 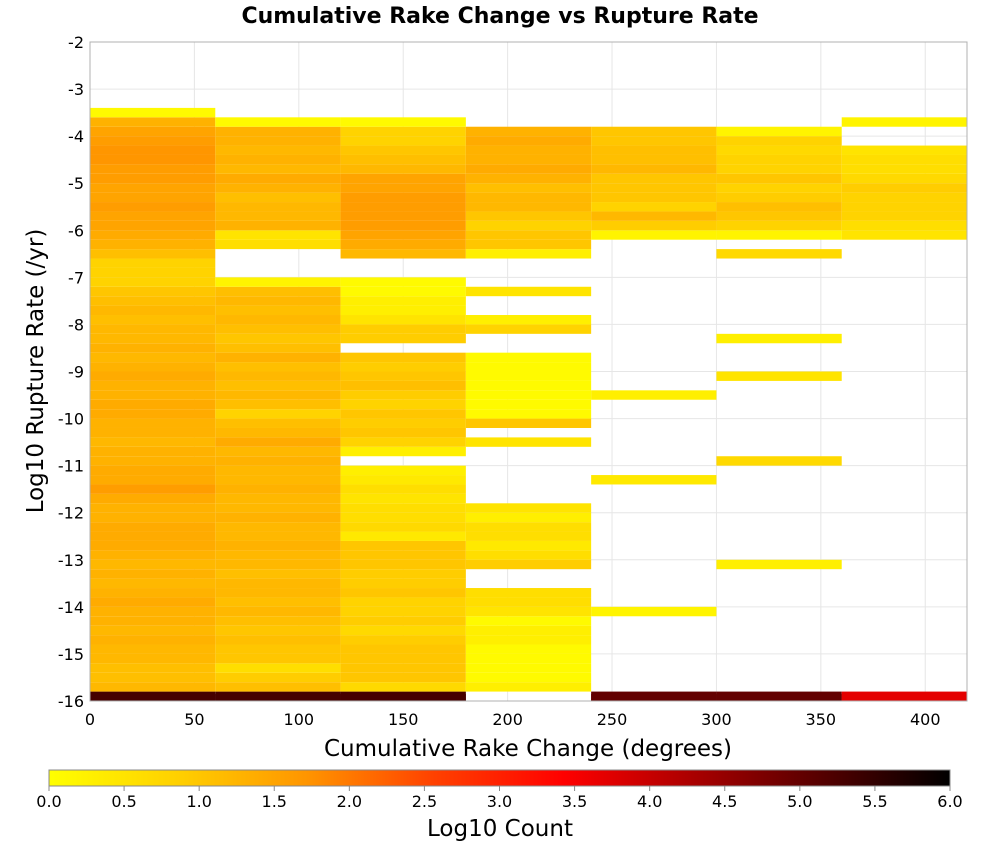 I want to click on y-tick-label: -2, so click(x=76, y=42).